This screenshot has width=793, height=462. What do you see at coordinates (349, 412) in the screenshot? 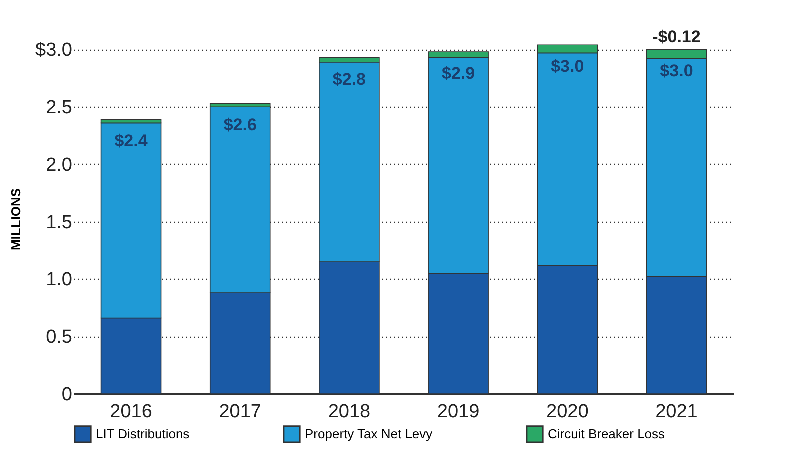
I see `x-tick-label: 2018` at bounding box center [349, 412].